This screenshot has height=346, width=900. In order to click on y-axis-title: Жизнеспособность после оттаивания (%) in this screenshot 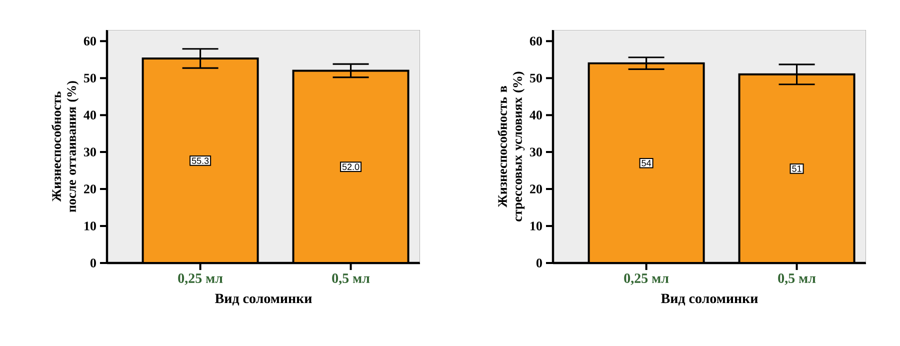, I will do `click(65, 146)`.